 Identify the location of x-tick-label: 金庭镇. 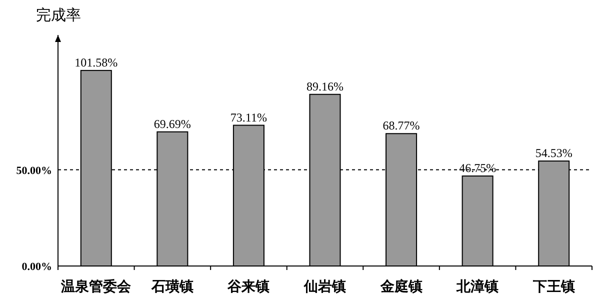
(400, 286).